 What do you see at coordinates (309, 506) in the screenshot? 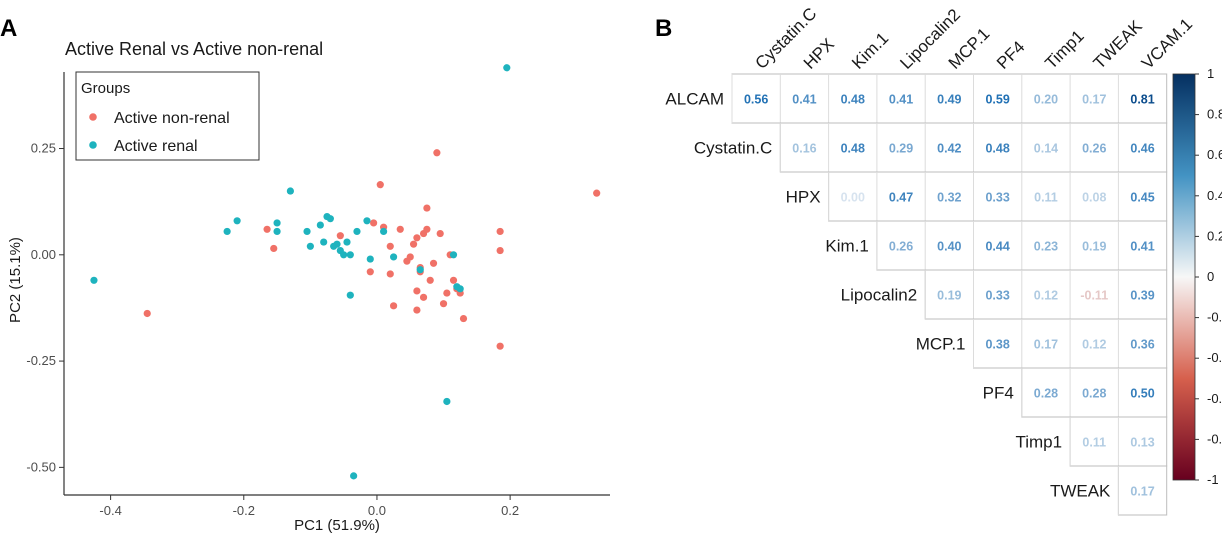
I see `scatter-x-ticks: -0.4 -0.2 0.0 0.2` at bounding box center [309, 506].